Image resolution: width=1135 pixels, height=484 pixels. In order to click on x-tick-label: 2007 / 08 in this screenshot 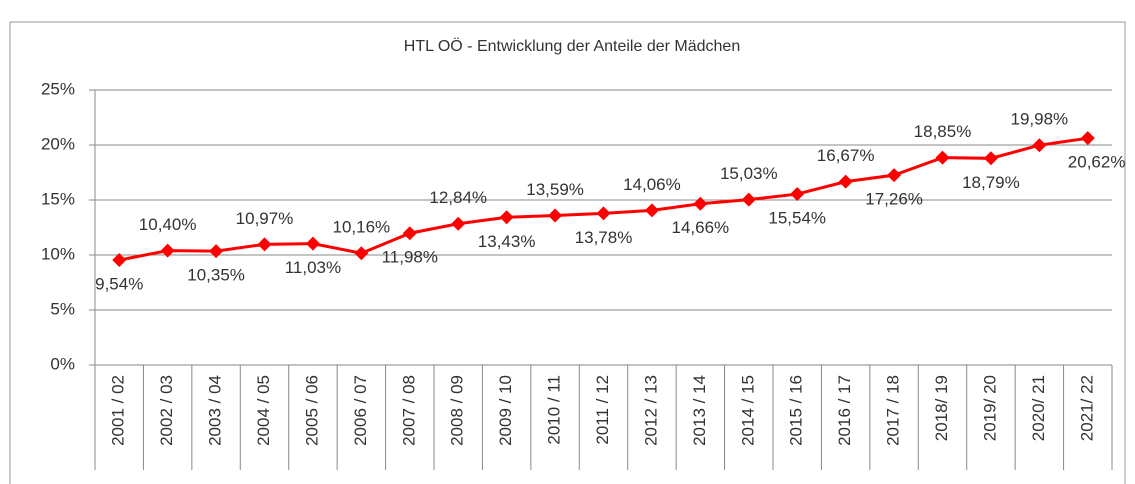, I will do `click(408, 410)`.